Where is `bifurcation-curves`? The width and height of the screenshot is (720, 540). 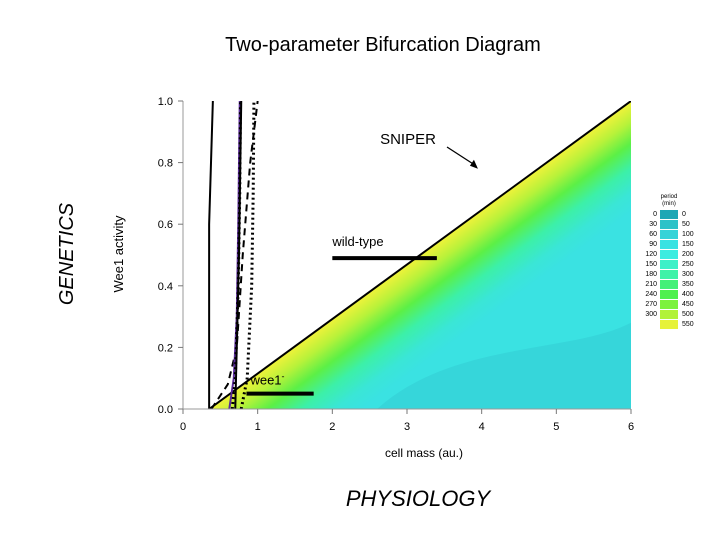 bifurcation-curves is located at coordinates (233, 255).